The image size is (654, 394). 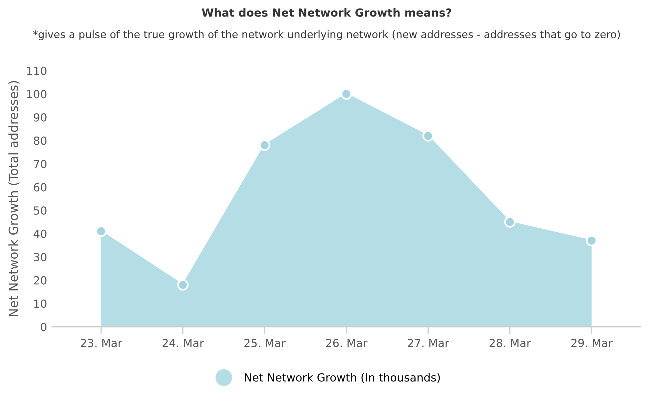 I want to click on chart-subtitle: *gives a pulse of the true growth of the network underlying network (new addresses - addresses that go to zero), so click(x=326, y=35).